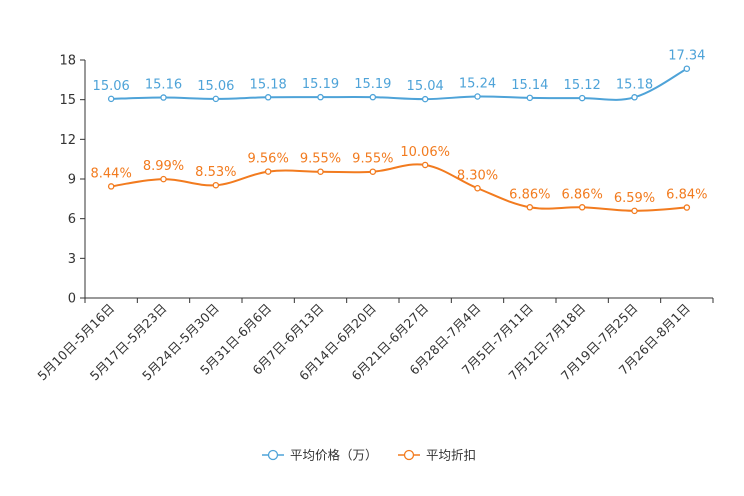  What do you see at coordinates (451, 455) in the screenshot?
I see `legend-label: 平均折扣` at bounding box center [451, 455].